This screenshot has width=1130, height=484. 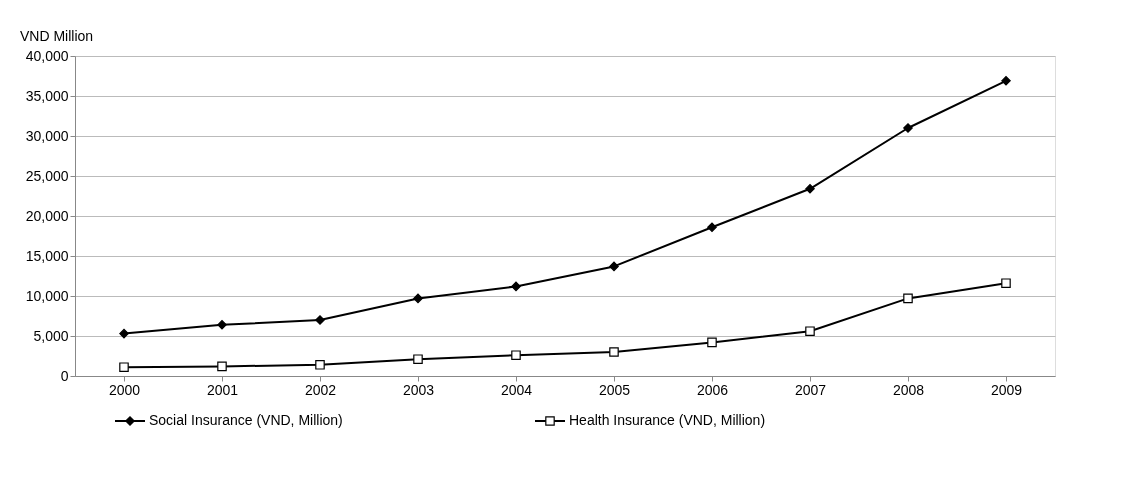 What do you see at coordinates (47, 215) in the screenshot?
I see `y-tick-label: 20,000` at bounding box center [47, 215].